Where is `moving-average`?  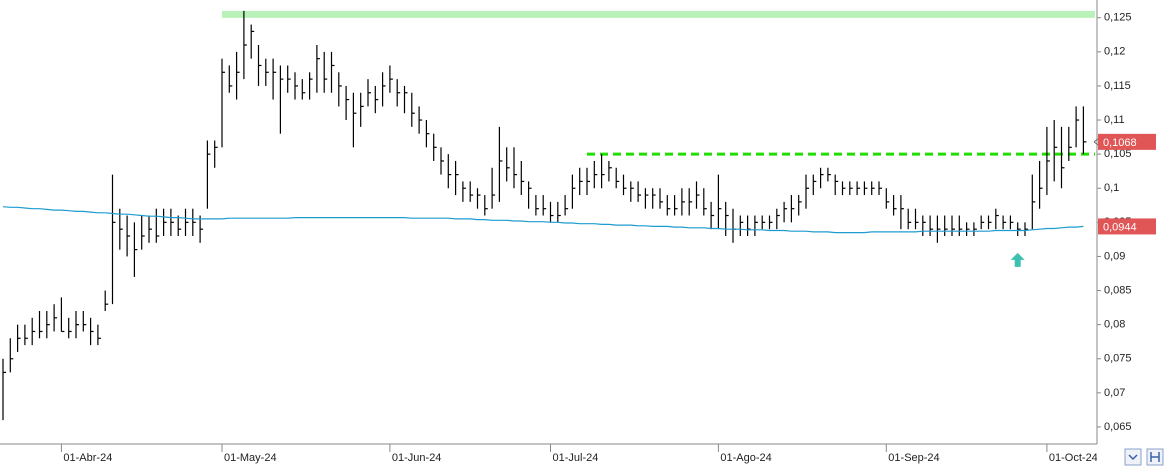 moving-average is located at coordinates (543, 220).